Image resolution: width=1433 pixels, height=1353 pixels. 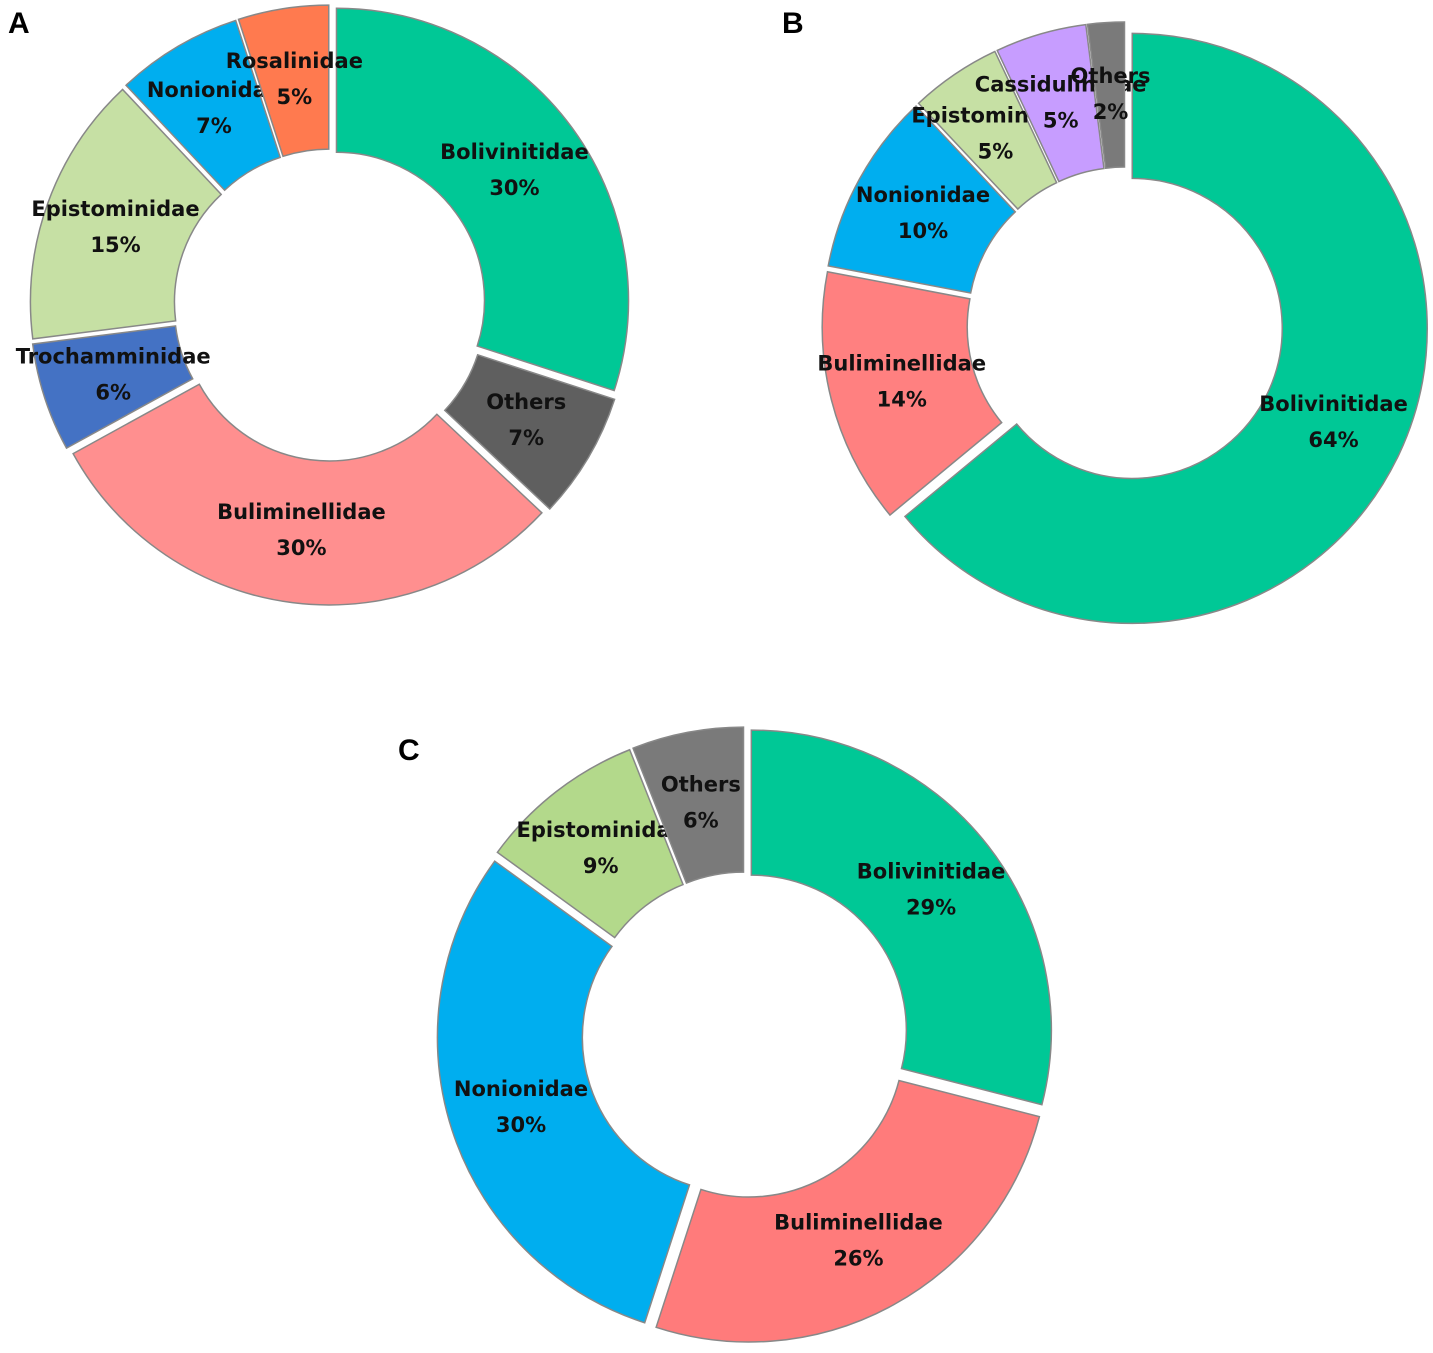 What do you see at coordinates (409, 750) in the screenshot?
I see `panel-label: C` at bounding box center [409, 750].